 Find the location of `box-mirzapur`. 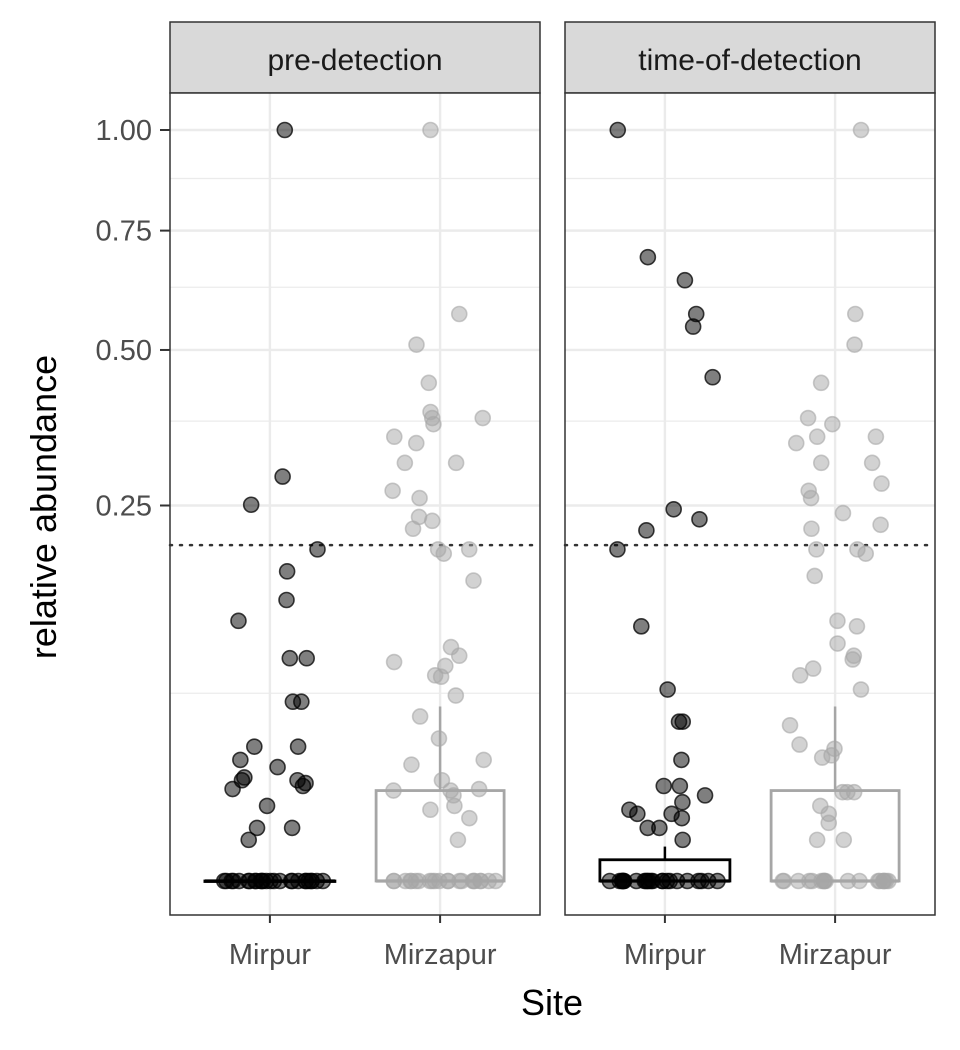

box-mirzapur is located at coordinates (835, 505).